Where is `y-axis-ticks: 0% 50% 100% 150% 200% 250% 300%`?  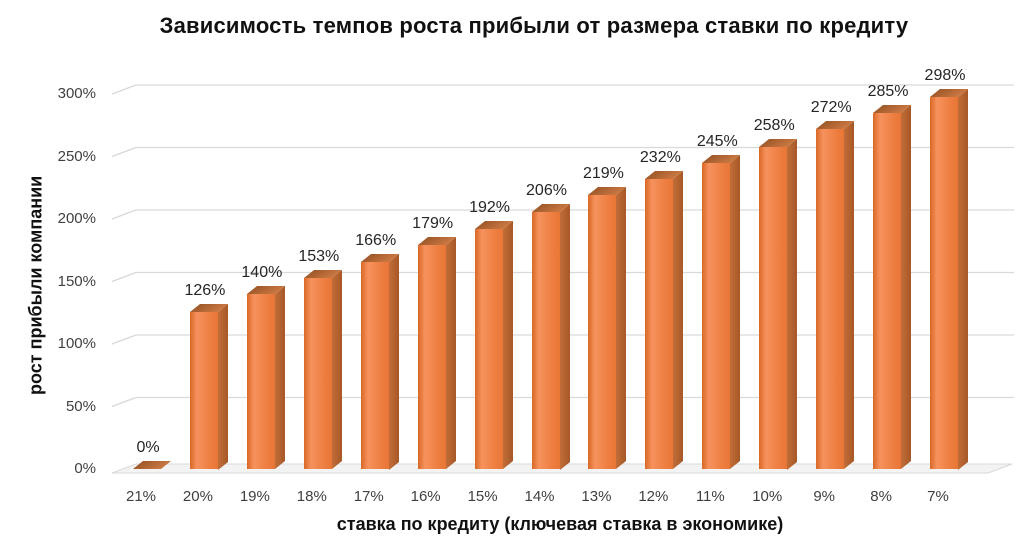
y-axis-ticks: 0% 50% 100% 150% 200% 250% 300% is located at coordinates (48, 280).